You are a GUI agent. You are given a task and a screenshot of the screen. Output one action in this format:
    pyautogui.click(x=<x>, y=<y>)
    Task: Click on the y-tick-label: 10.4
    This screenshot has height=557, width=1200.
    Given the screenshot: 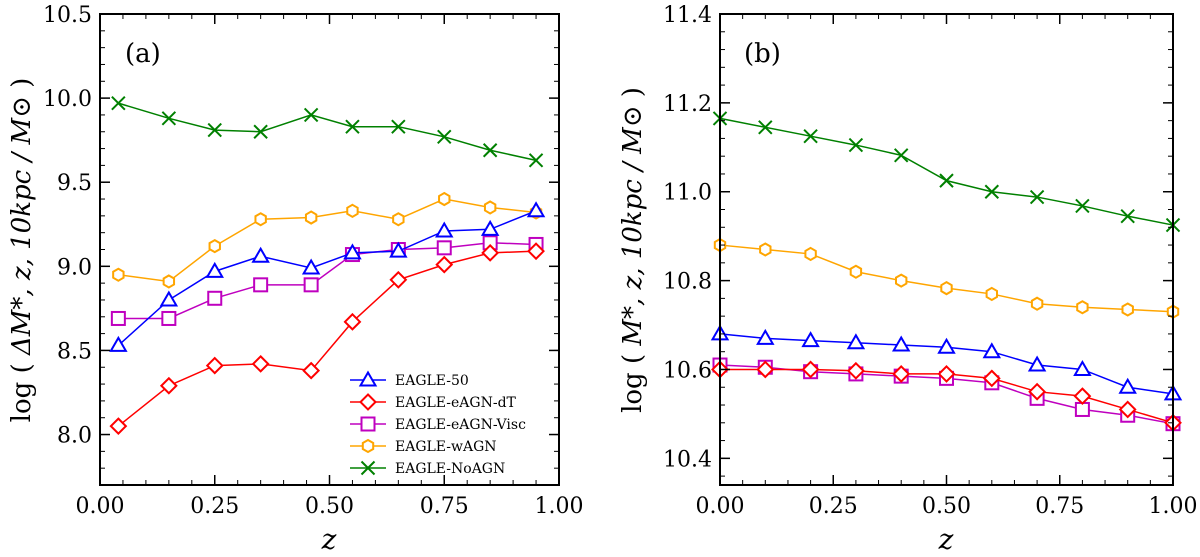 What is the action you would take?
    pyautogui.click(x=687, y=459)
    